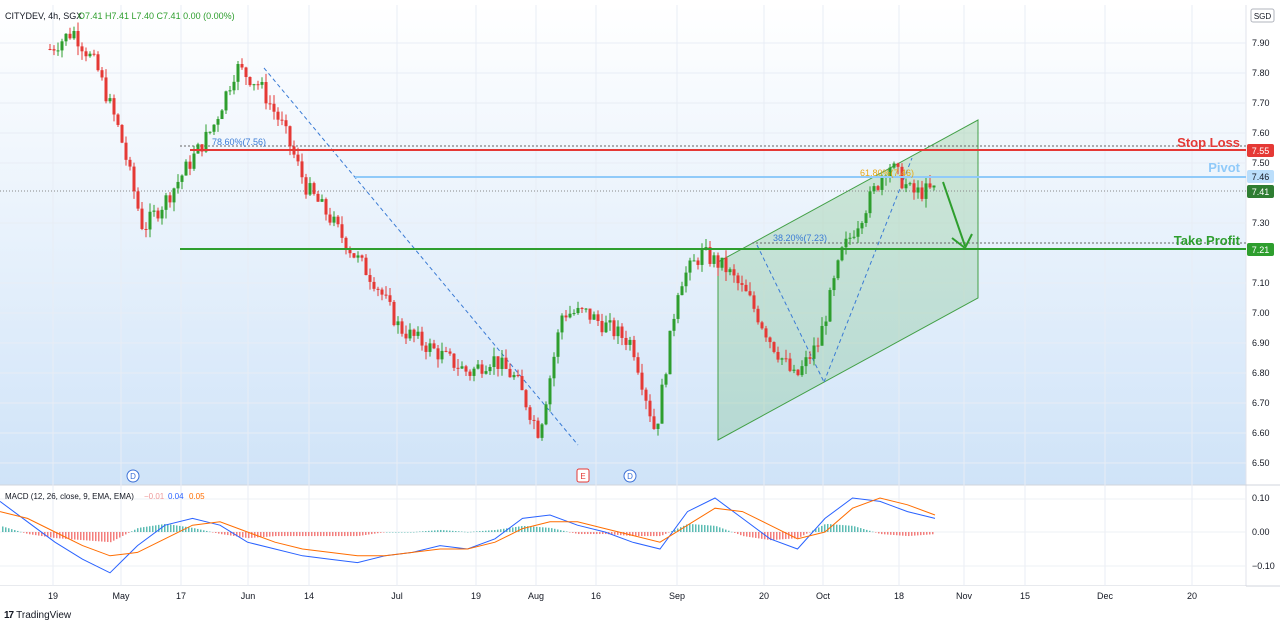 This screenshot has height=628, width=1280. Describe the element at coordinates (1261, 223) in the screenshot. I see `price-tick-label: 7.30` at that location.